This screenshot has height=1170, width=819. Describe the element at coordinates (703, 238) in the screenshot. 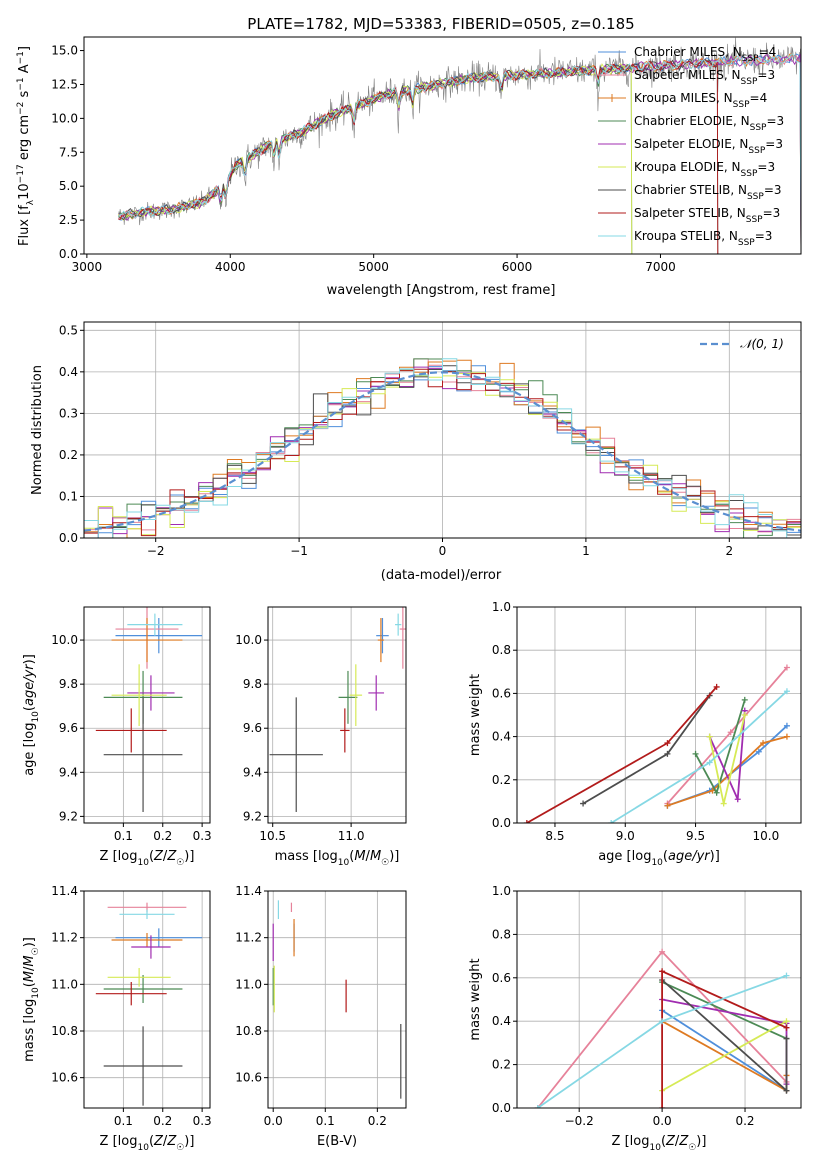

I see `legend-label-kroupa_stelib: Kroupa STELIB, NSSP=3` at that location.